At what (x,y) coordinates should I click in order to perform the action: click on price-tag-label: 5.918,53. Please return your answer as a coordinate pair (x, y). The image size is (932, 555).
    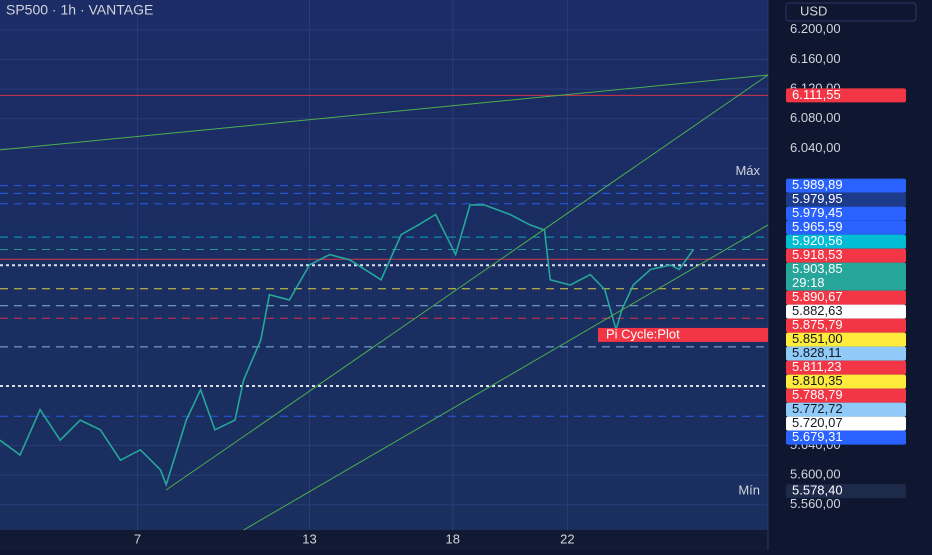
    Looking at the image, I should click on (817, 254).